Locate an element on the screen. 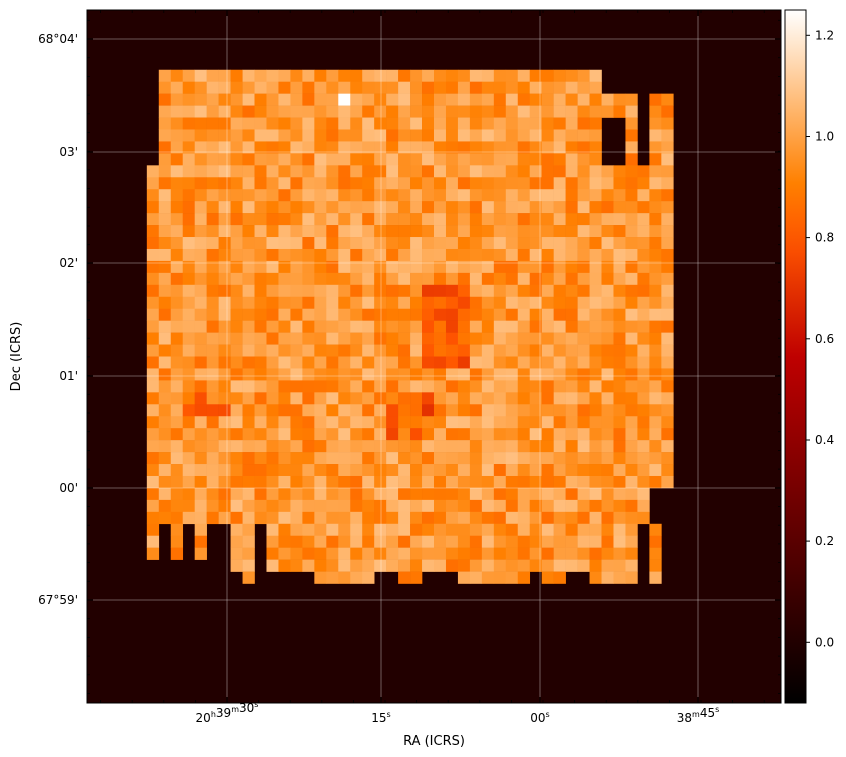  x-tick-label: 15s is located at coordinates (380, 717).